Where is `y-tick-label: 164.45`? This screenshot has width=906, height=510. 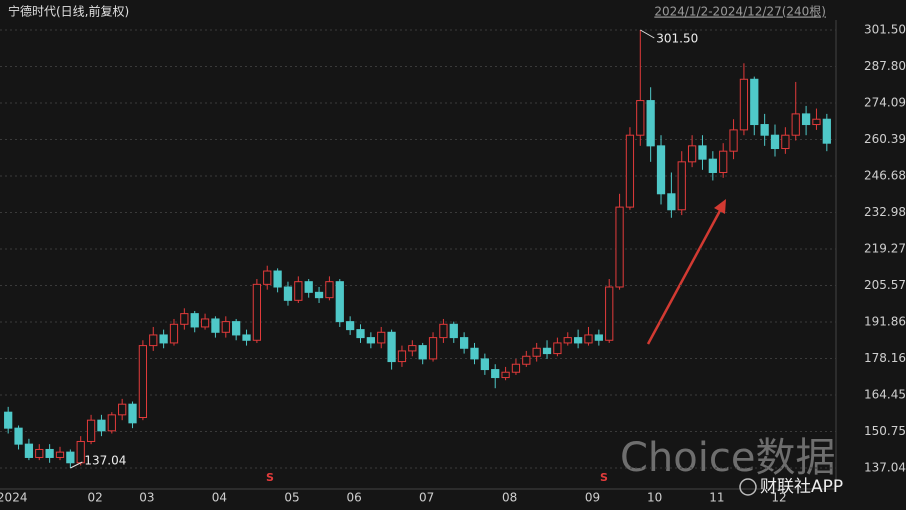 y-tick-label: 164.45 is located at coordinates (885, 395).